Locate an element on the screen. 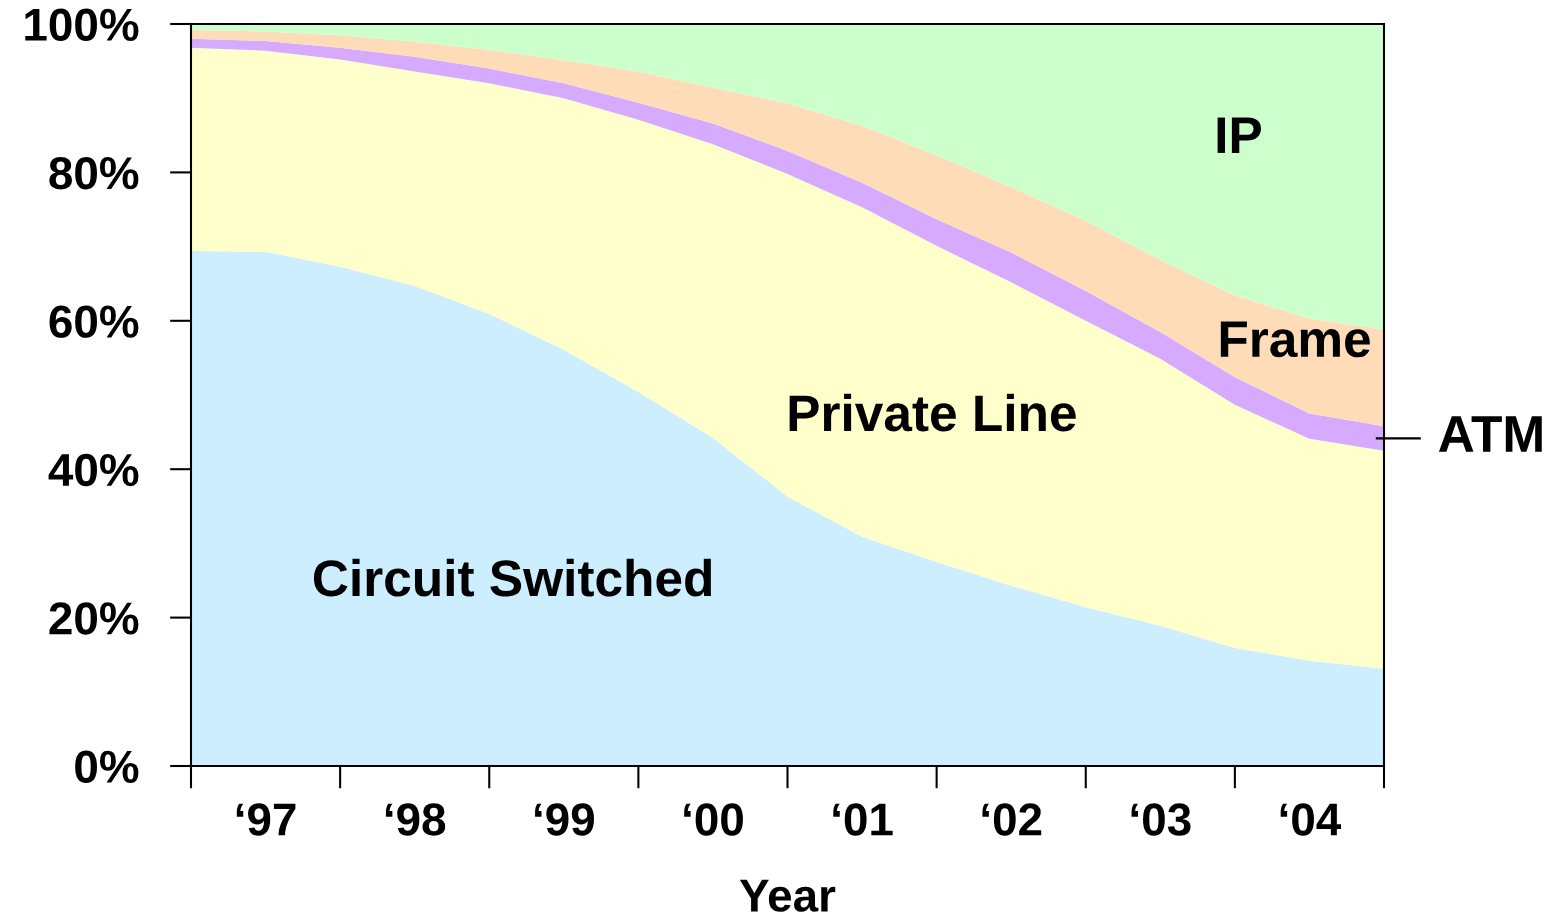 Image resolution: width=1565 pixels, height=919 pixels. series-label: ATM is located at coordinates (1490, 434).